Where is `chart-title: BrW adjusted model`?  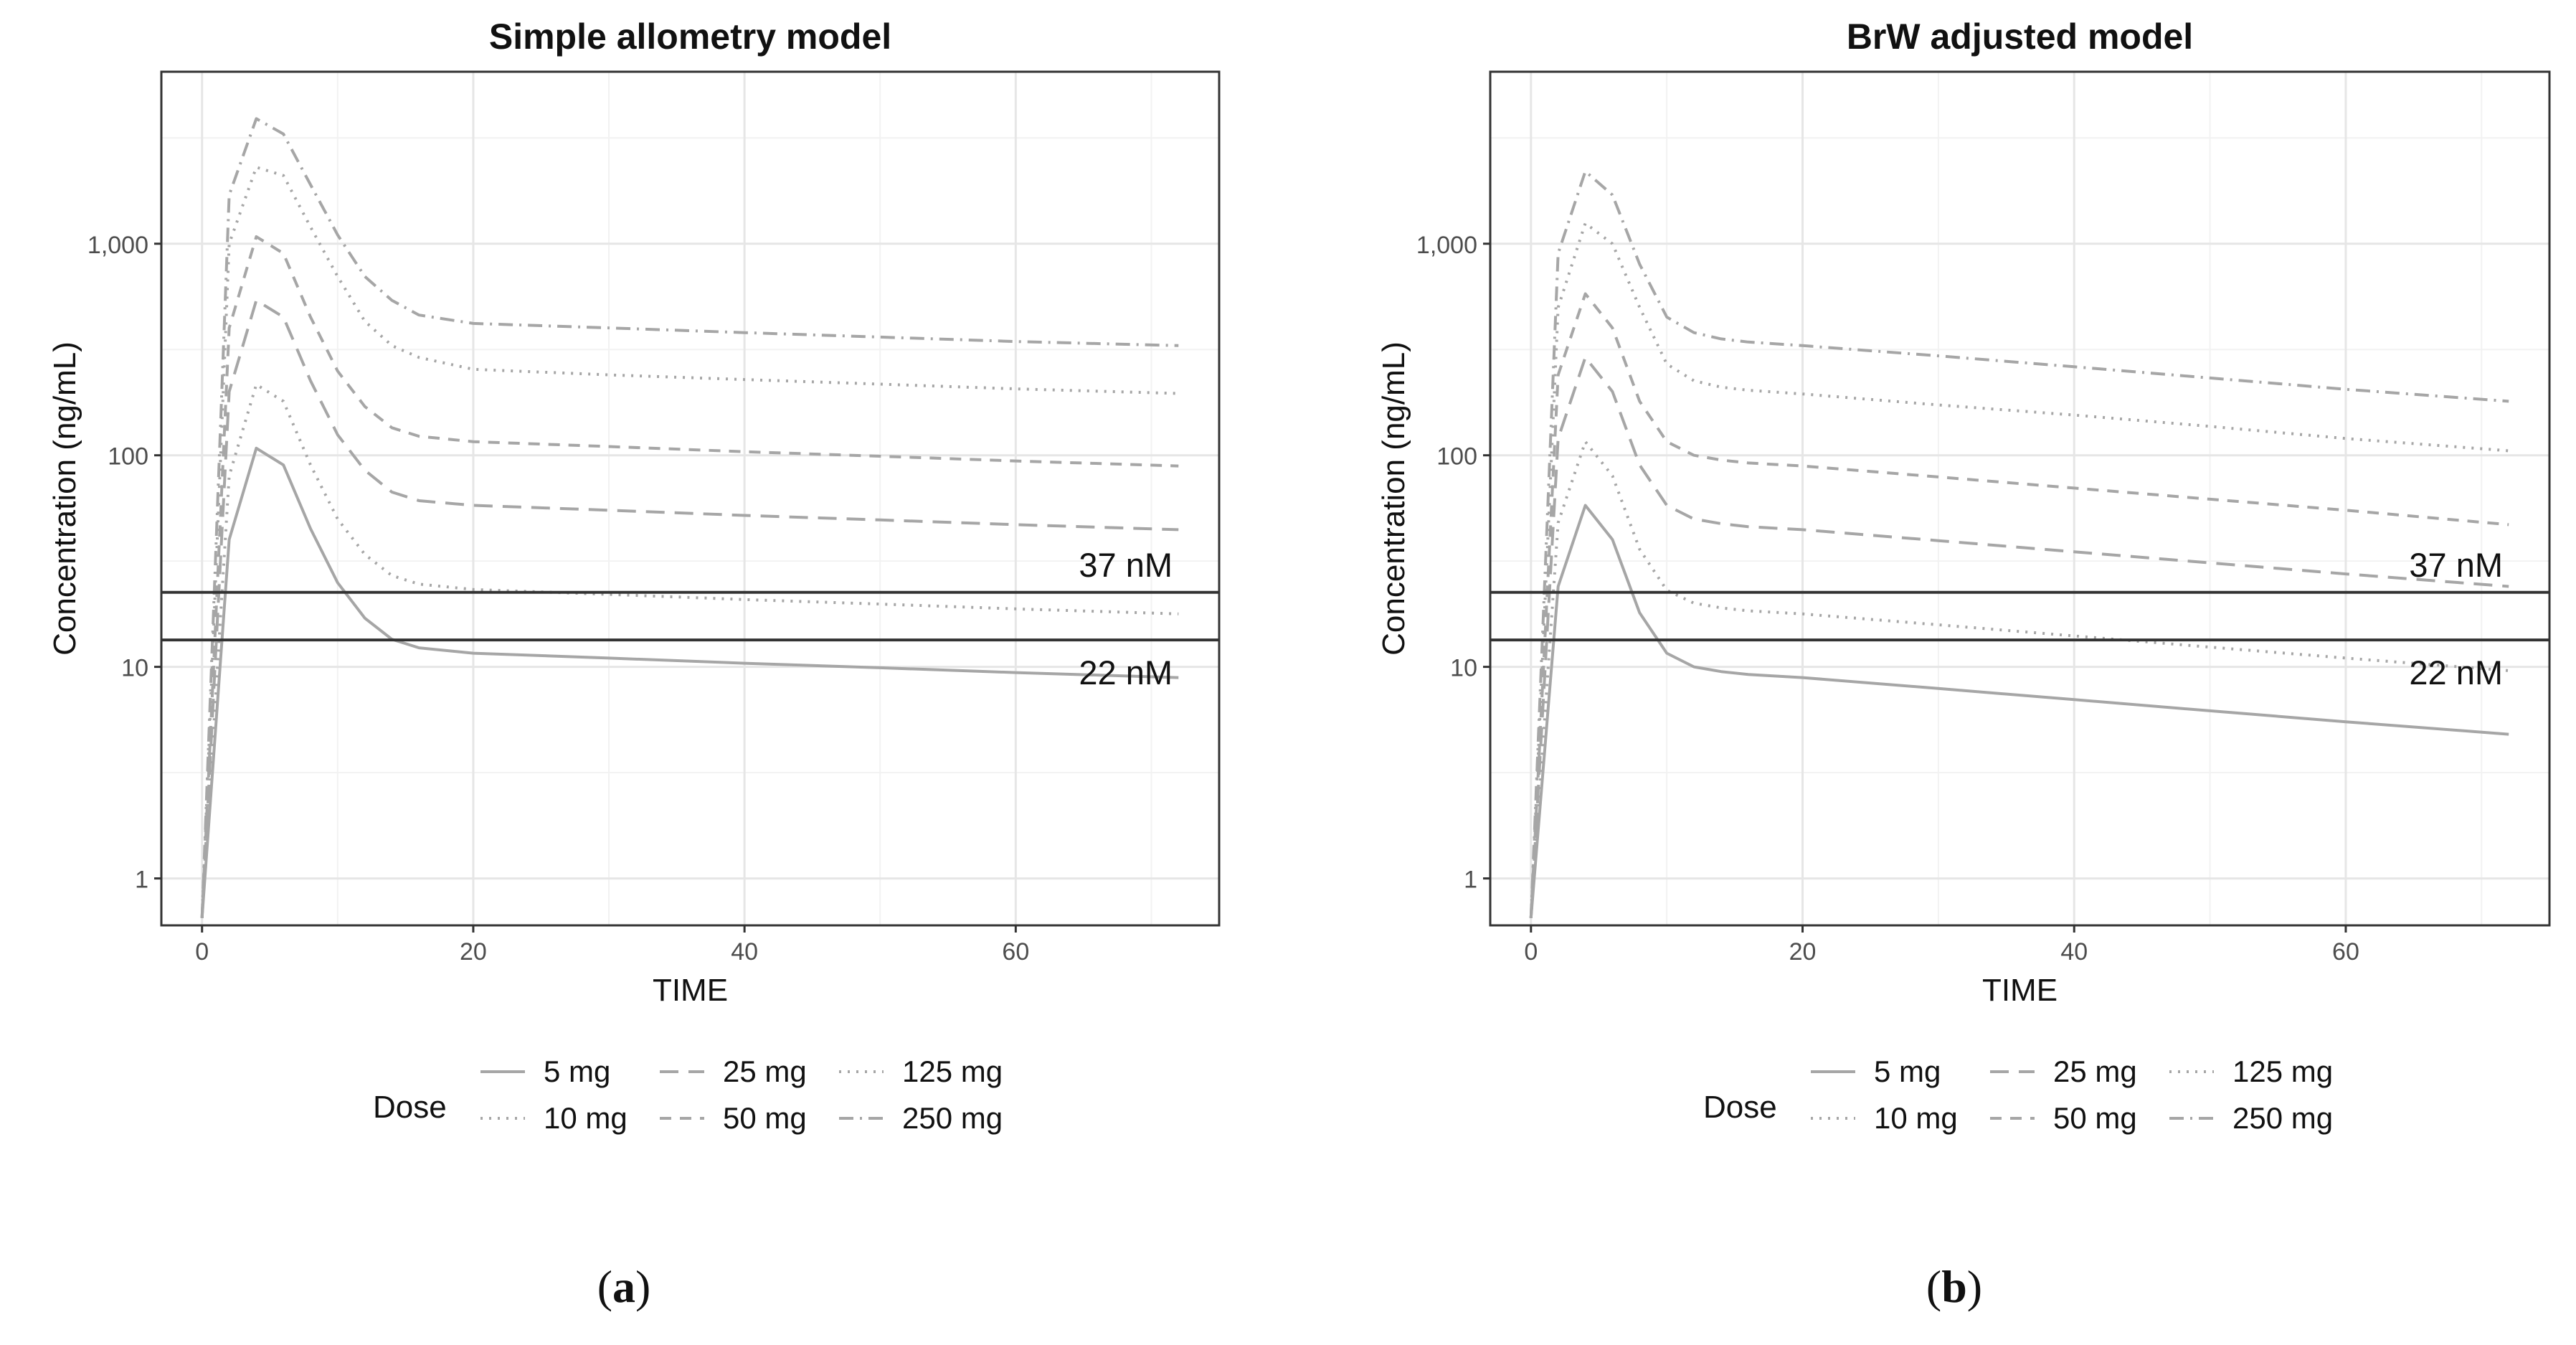
chart-title: BrW adjusted model is located at coordinates (2020, 36).